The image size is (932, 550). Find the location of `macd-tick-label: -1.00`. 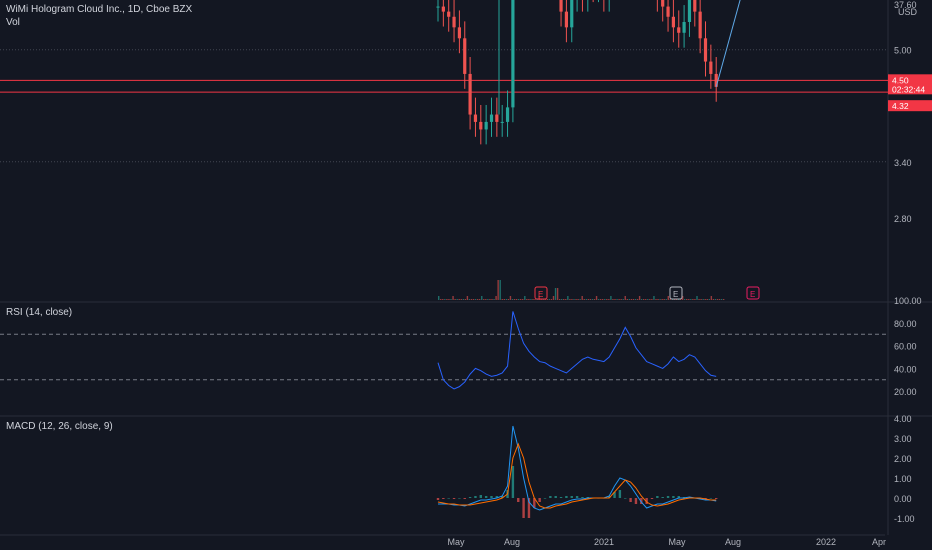

macd-tick-label: -1.00 is located at coordinates (904, 519).